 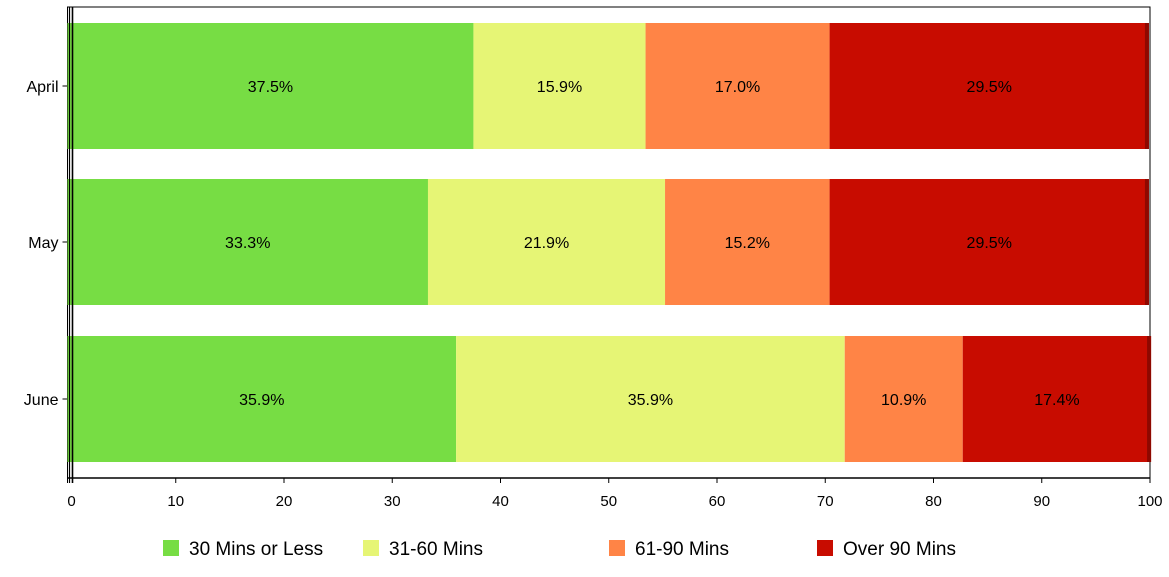 I want to click on bar-june-31-60-mins, so click(x=650, y=399).